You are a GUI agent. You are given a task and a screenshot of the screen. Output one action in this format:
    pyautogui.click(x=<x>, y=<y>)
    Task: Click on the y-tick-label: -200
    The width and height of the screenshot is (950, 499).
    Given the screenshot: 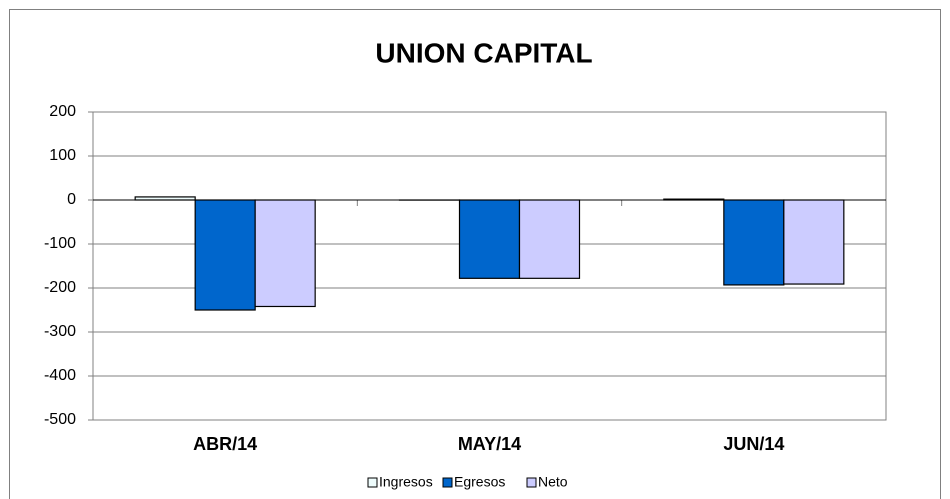 What is the action you would take?
    pyautogui.click(x=60, y=287)
    